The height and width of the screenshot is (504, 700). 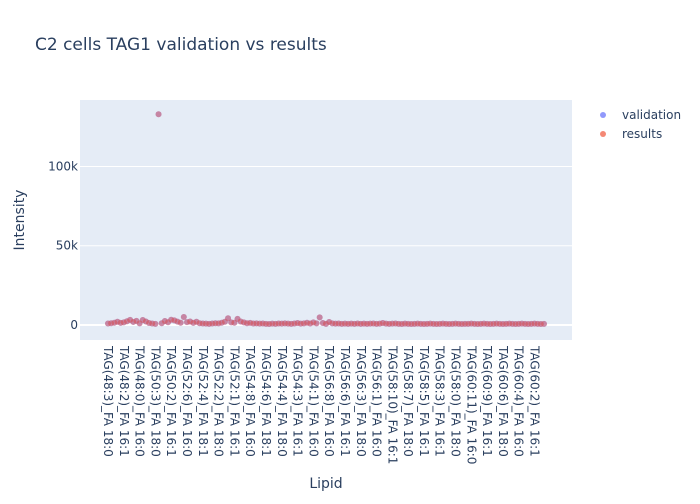 I want to click on legend-label-results: results, so click(x=642, y=134).